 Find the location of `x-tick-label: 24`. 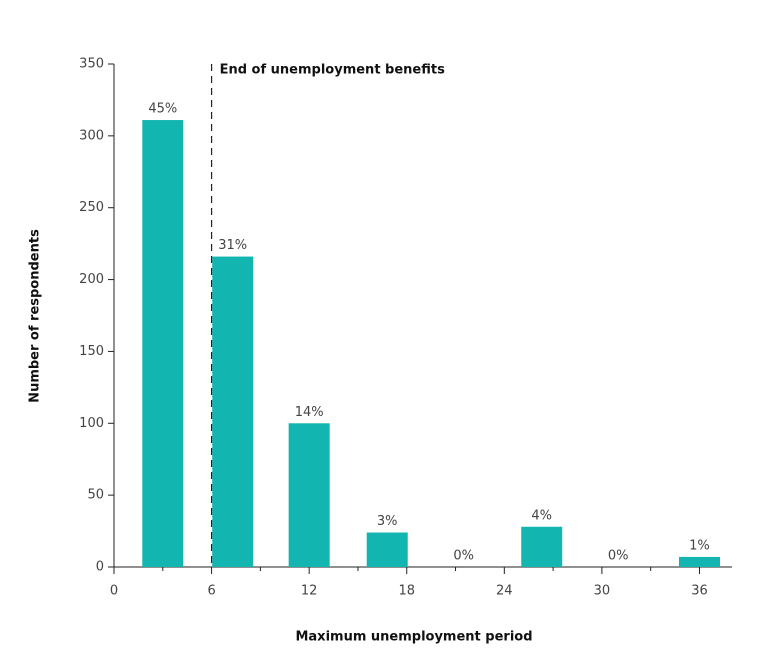

x-tick-label: 24 is located at coordinates (504, 591).